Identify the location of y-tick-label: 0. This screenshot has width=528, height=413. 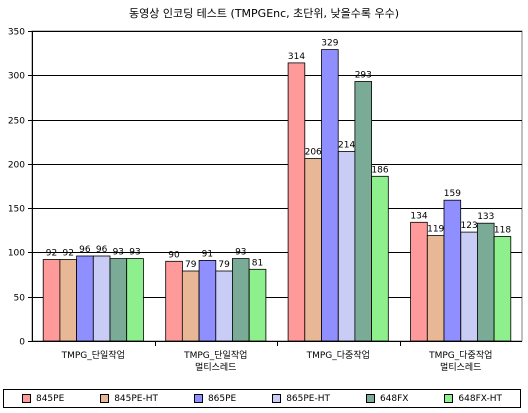
(22, 343).